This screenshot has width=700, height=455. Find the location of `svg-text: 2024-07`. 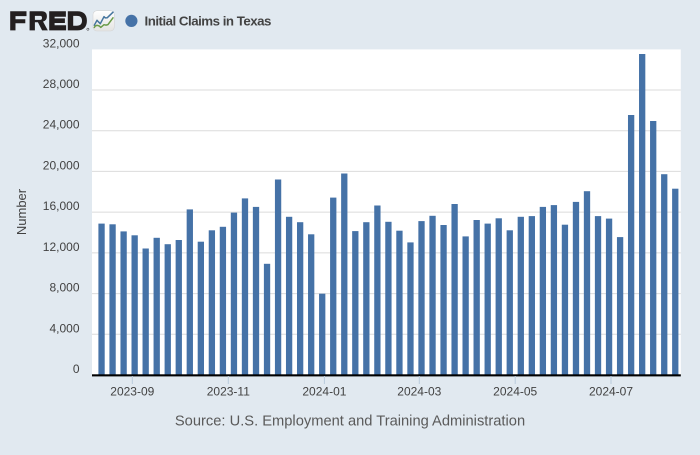

svg-text: 2024-07 is located at coordinates (611, 392).